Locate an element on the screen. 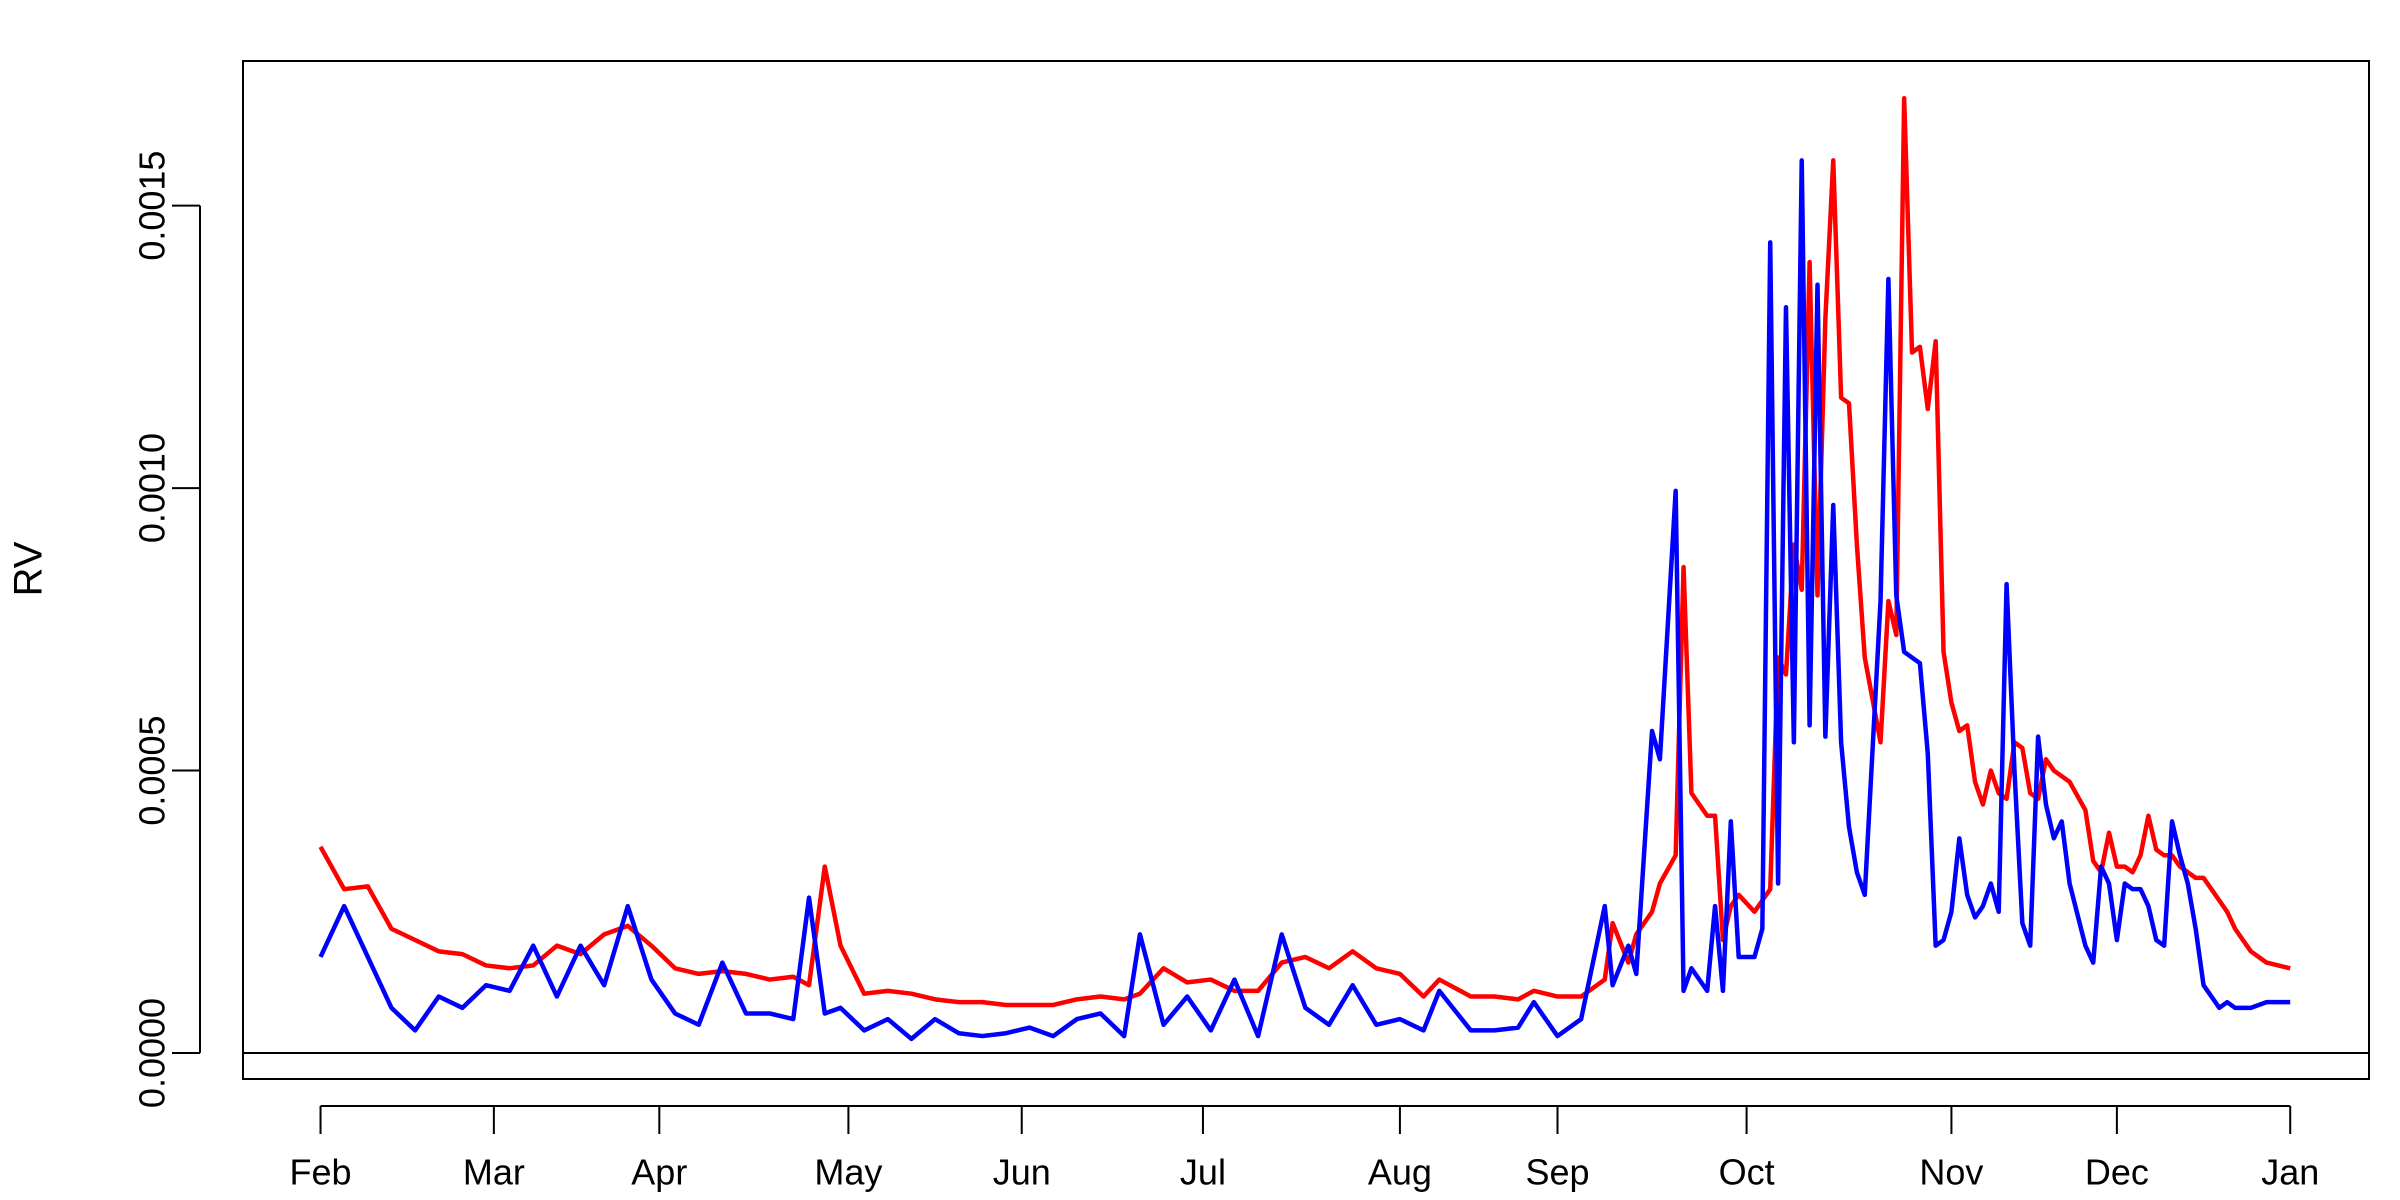  x-tick-label: Dec is located at coordinates (2117, 1172).